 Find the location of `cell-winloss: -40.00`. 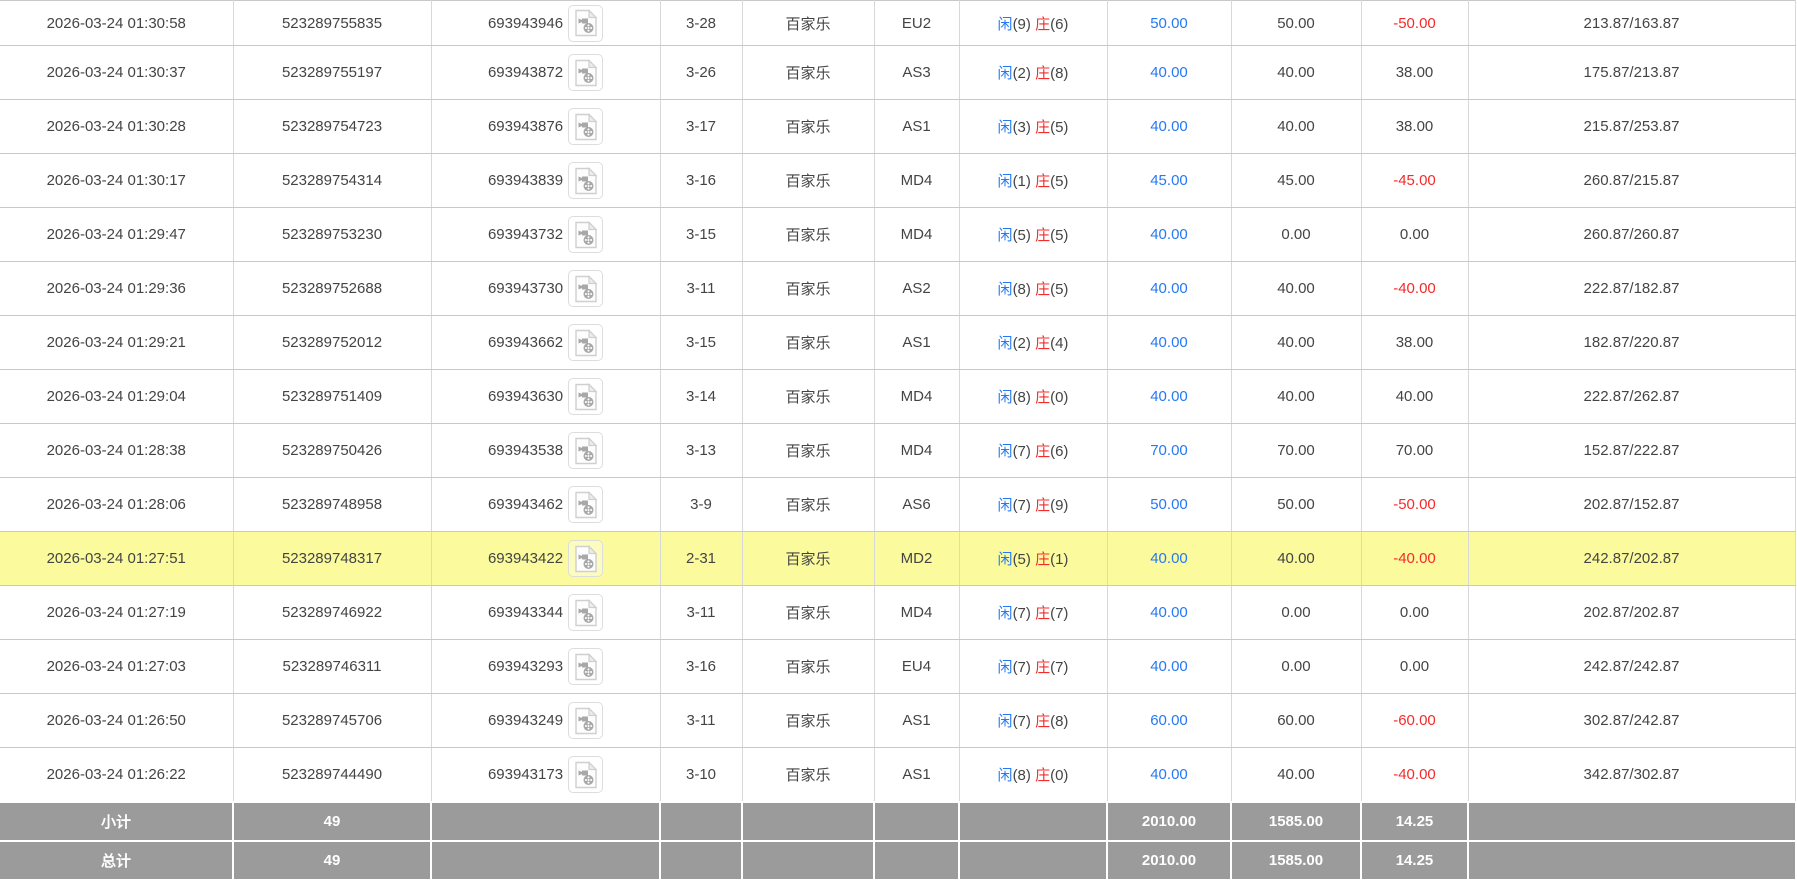

cell-winloss: -40.00 is located at coordinates (1415, 288).